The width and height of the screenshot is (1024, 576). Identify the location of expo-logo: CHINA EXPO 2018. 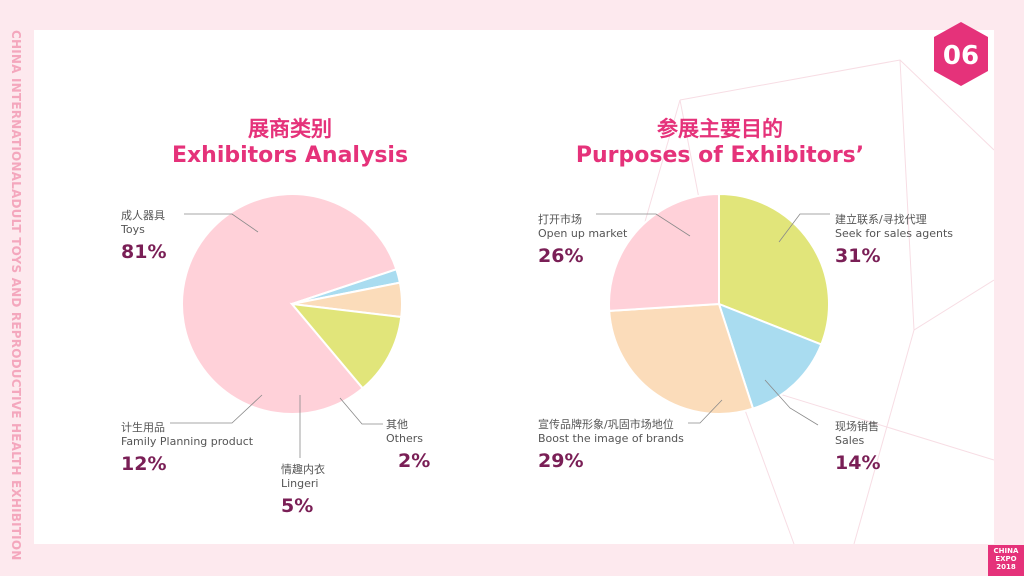
(1006, 560).